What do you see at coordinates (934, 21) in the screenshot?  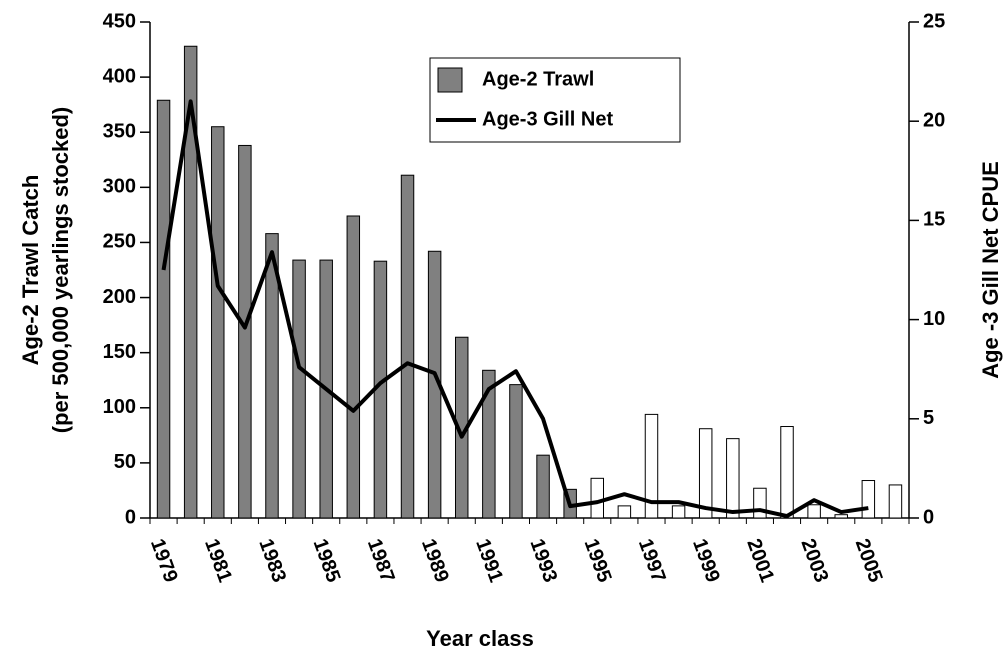 I see `y2-tick-label: 25` at bounding box center [934, 21].